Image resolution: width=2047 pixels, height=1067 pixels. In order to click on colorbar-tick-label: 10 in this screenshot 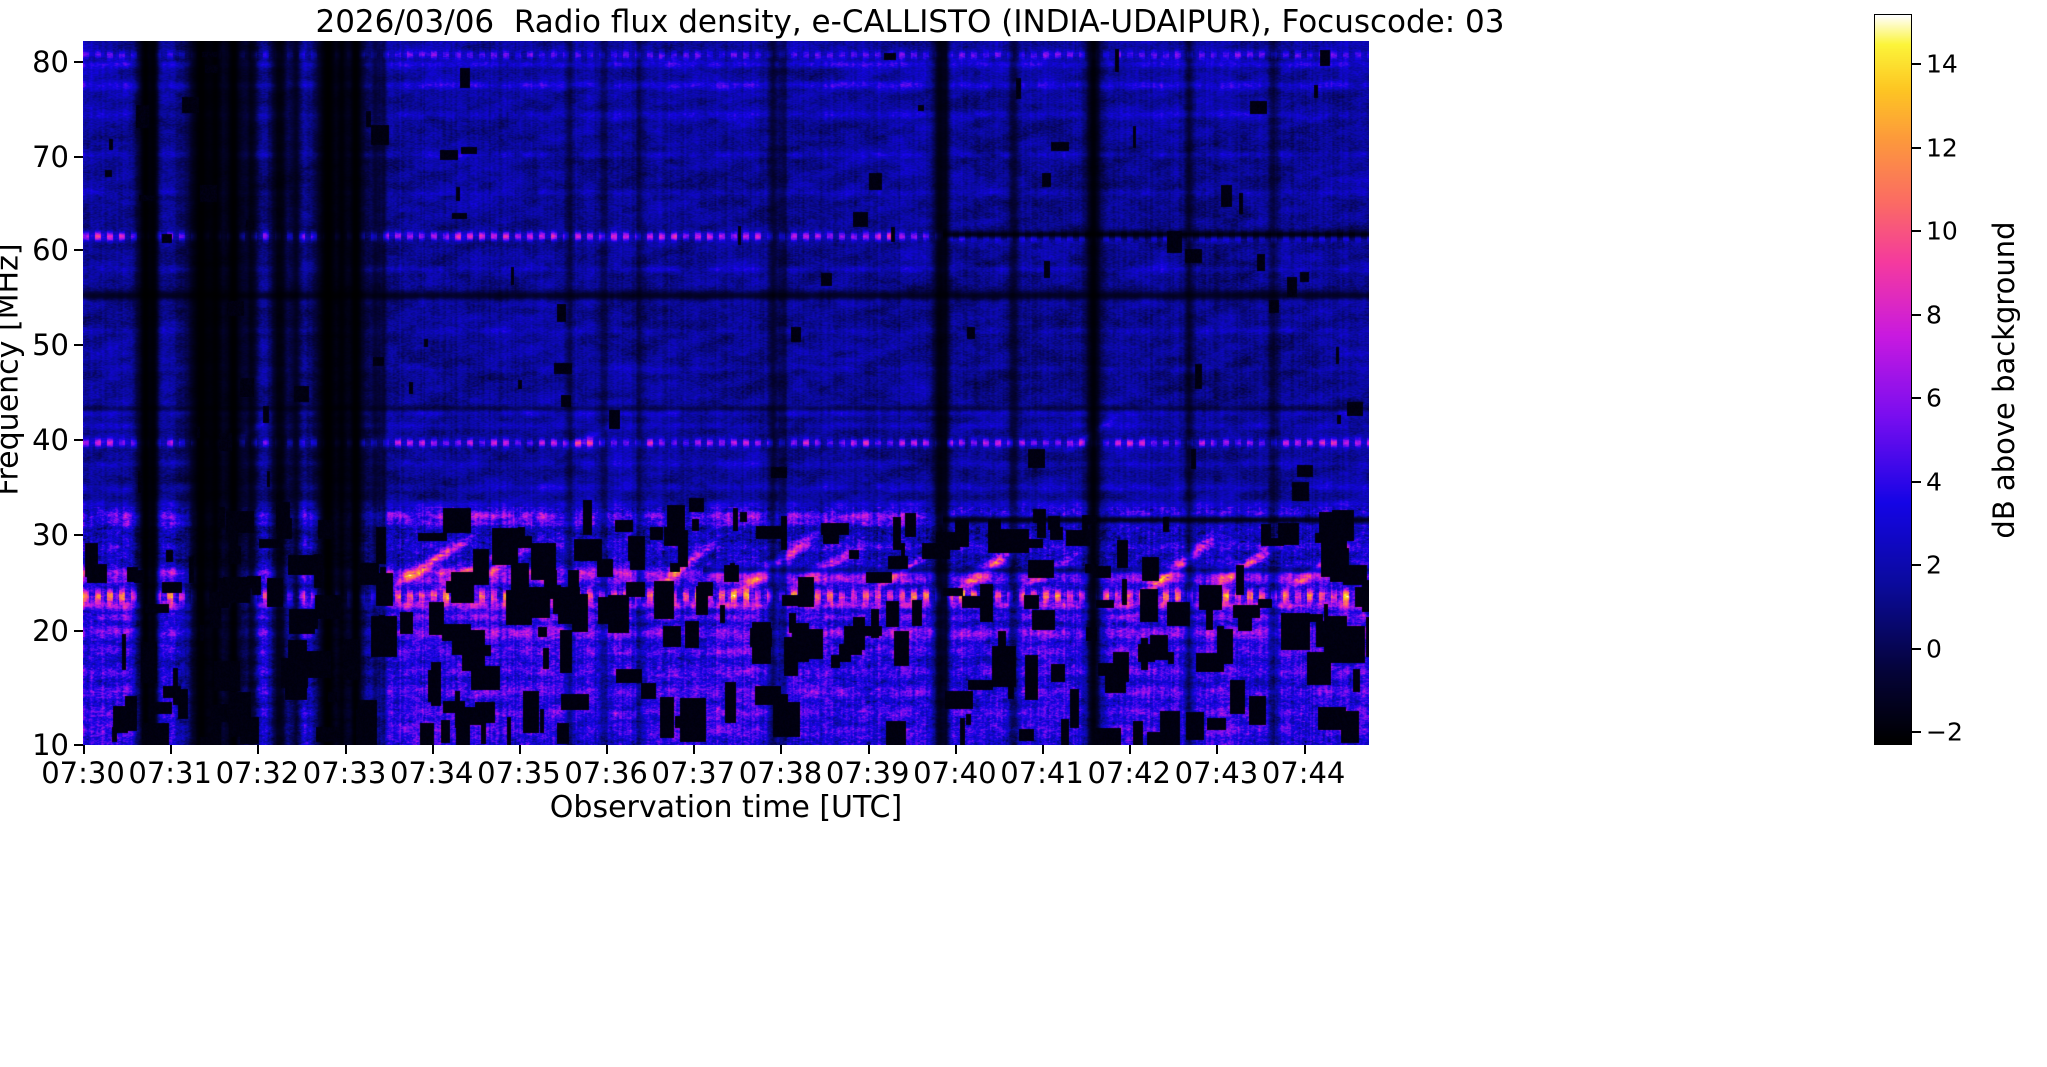, I will do `click(1942, 231)`.